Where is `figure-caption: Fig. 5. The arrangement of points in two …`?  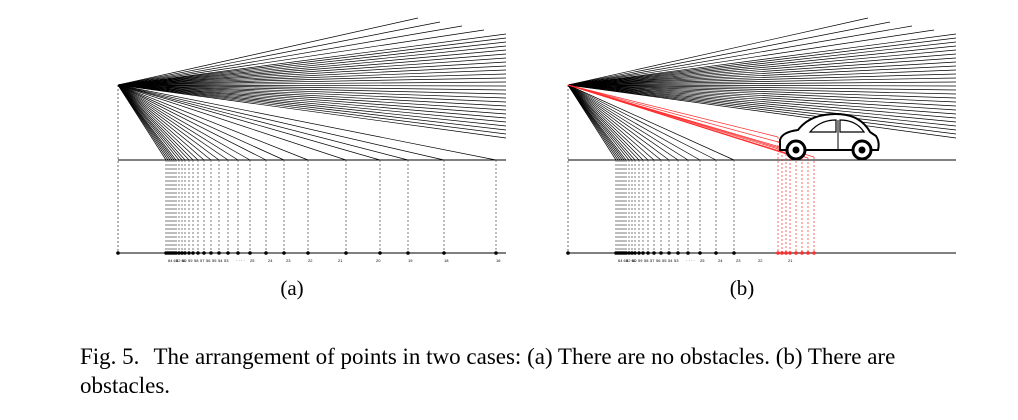
figure-caption: Fig. 5. The arrangement of points in two … is located at coordinates (535, 371).